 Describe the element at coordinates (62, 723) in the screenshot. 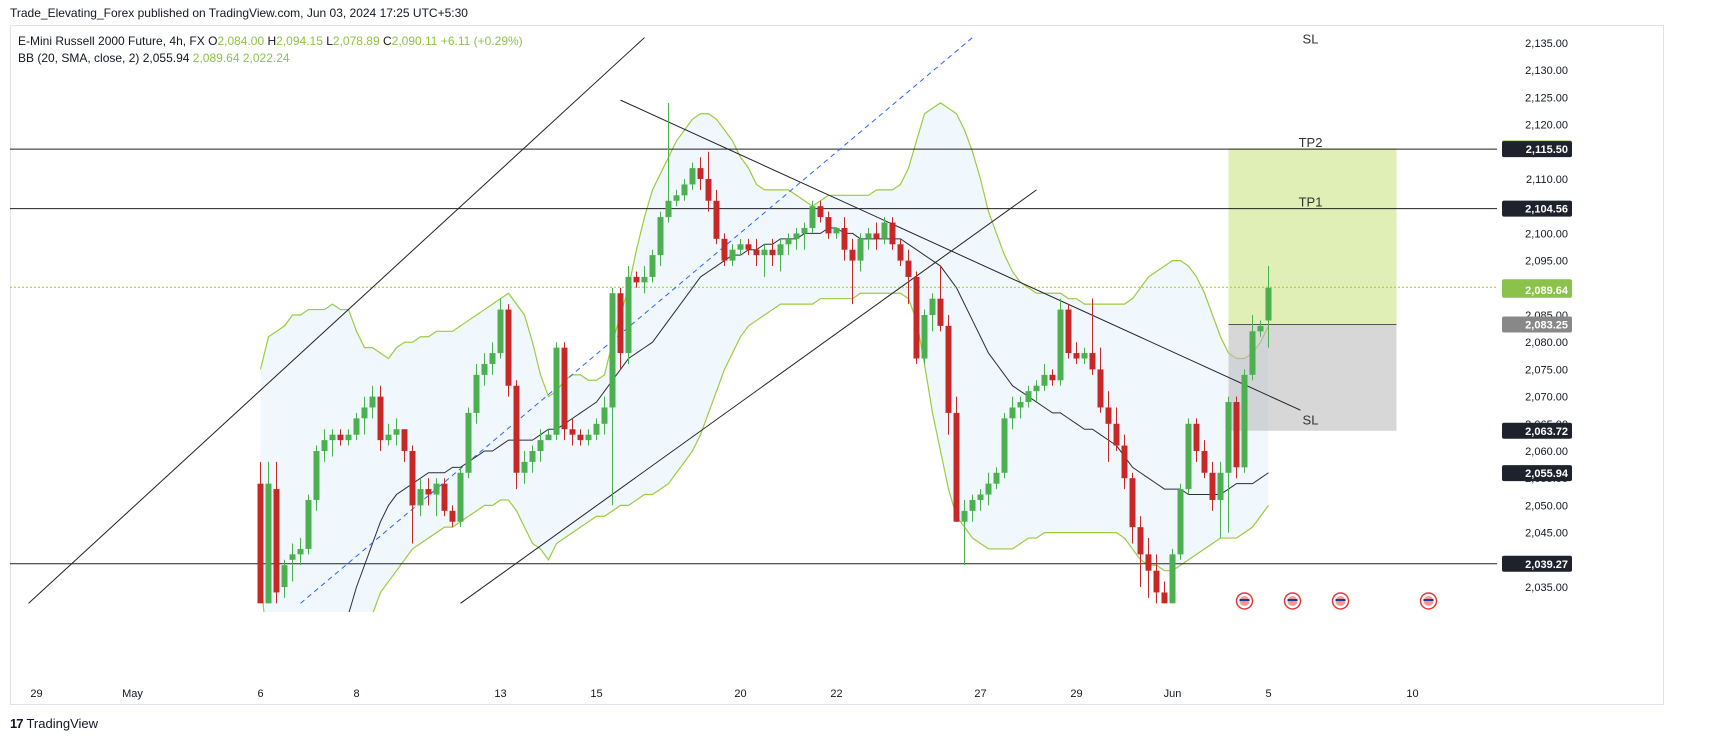

I see `brand-name: TradingView` at that location.